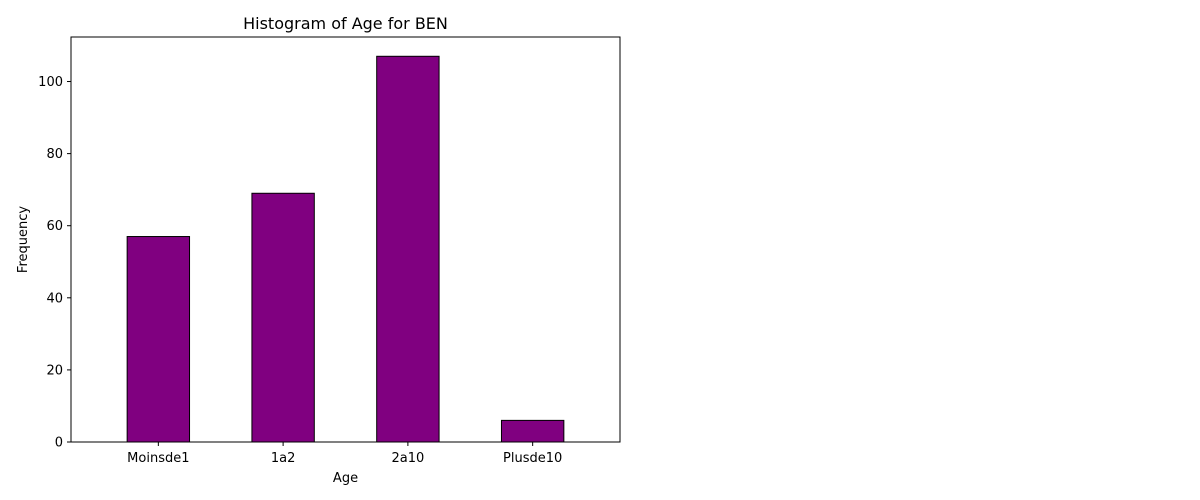 The width and height of the screenshot is (1200, 500). I want to click on bar-plusde10, so click(532, 431).